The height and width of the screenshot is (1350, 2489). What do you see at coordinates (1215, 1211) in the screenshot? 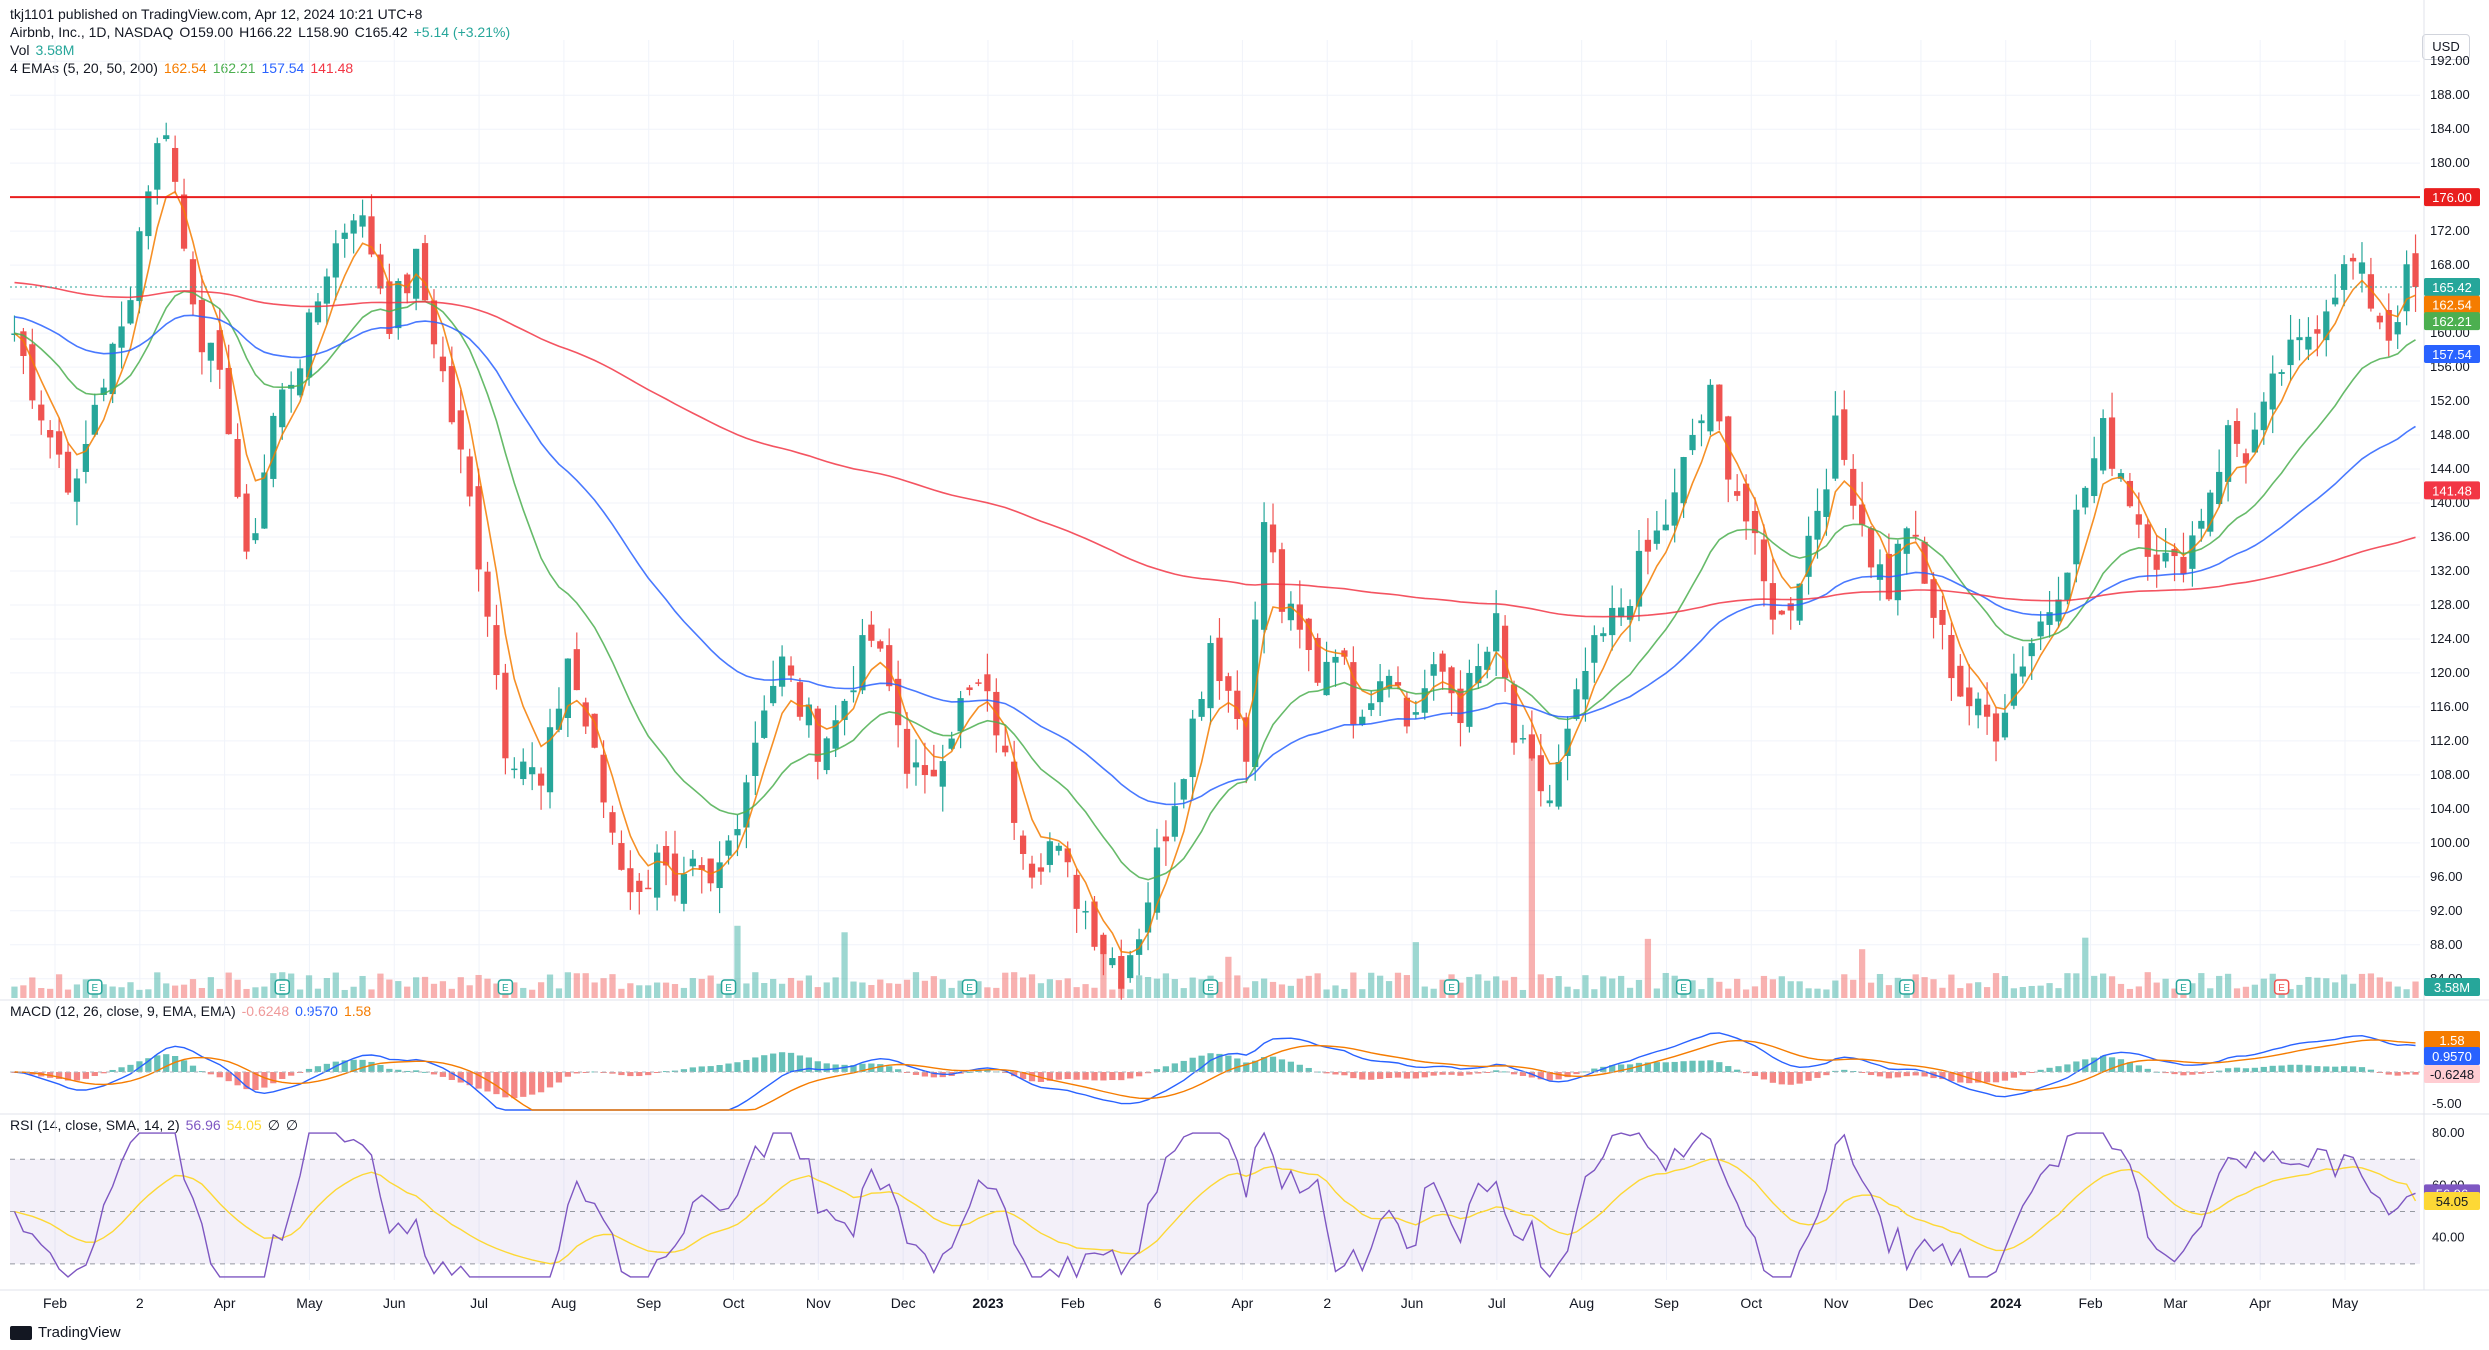
I see `rsi-ma-line` at bounding box center [1215, 1211].